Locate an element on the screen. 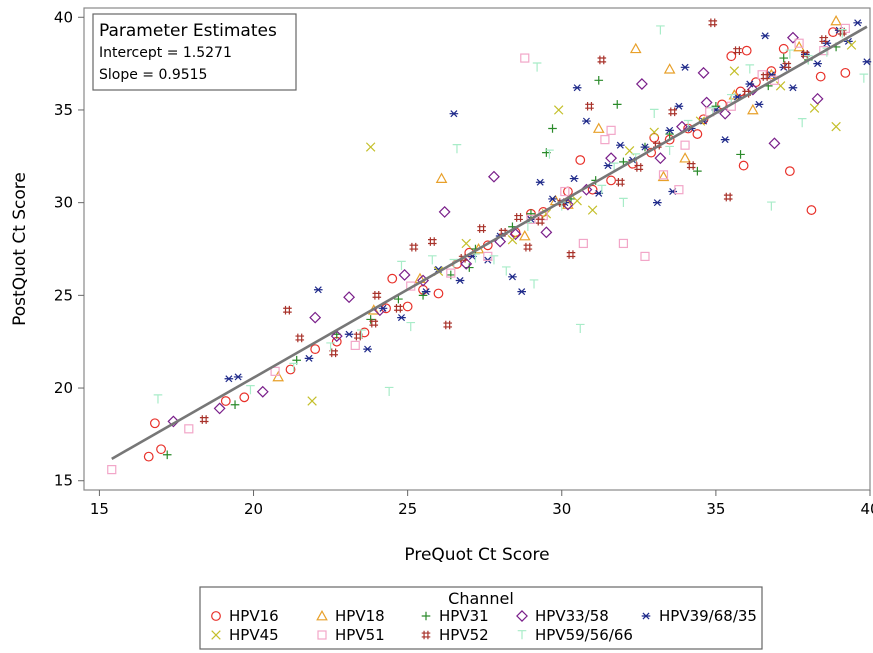  inset-title: Parameter Estimates is located at coordinates (188, 31).